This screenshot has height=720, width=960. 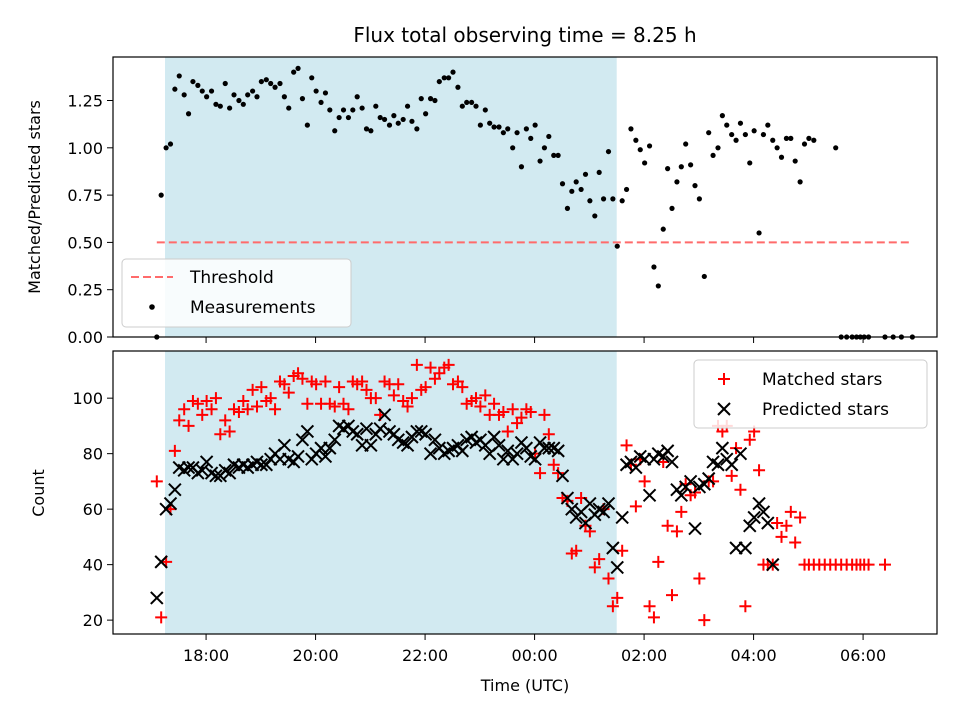 What do you see at coordinates (85, 101) in the screenshot?
I see `top-y-tick-label: 1.25` at bounding box center [85, 101].